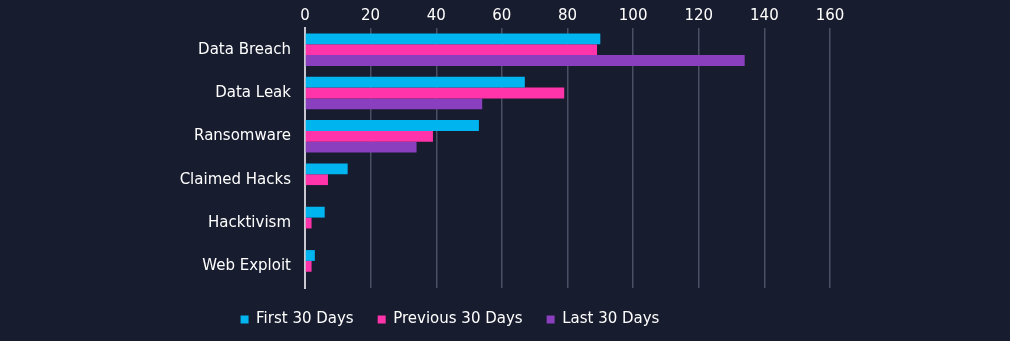 This screenshot has width=1010, height=341. Describe the element at coordinates (249, 221) in the screenshot. I see `y-tick-label: Hacktivism` at that location.